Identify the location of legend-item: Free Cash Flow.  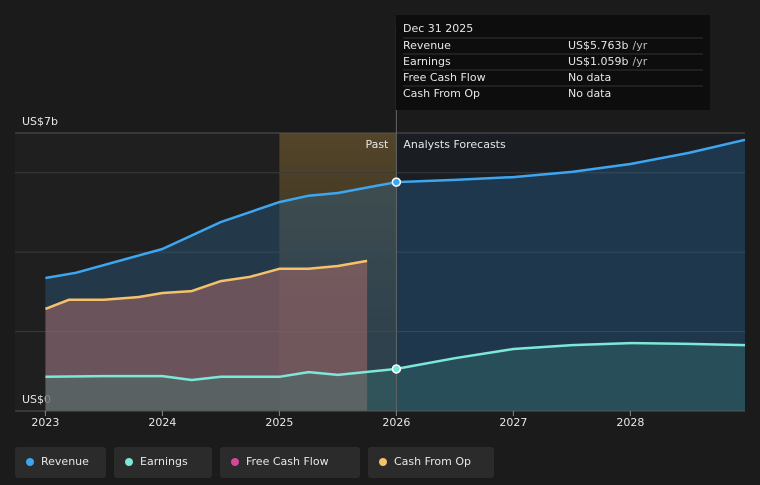
(290, 462).